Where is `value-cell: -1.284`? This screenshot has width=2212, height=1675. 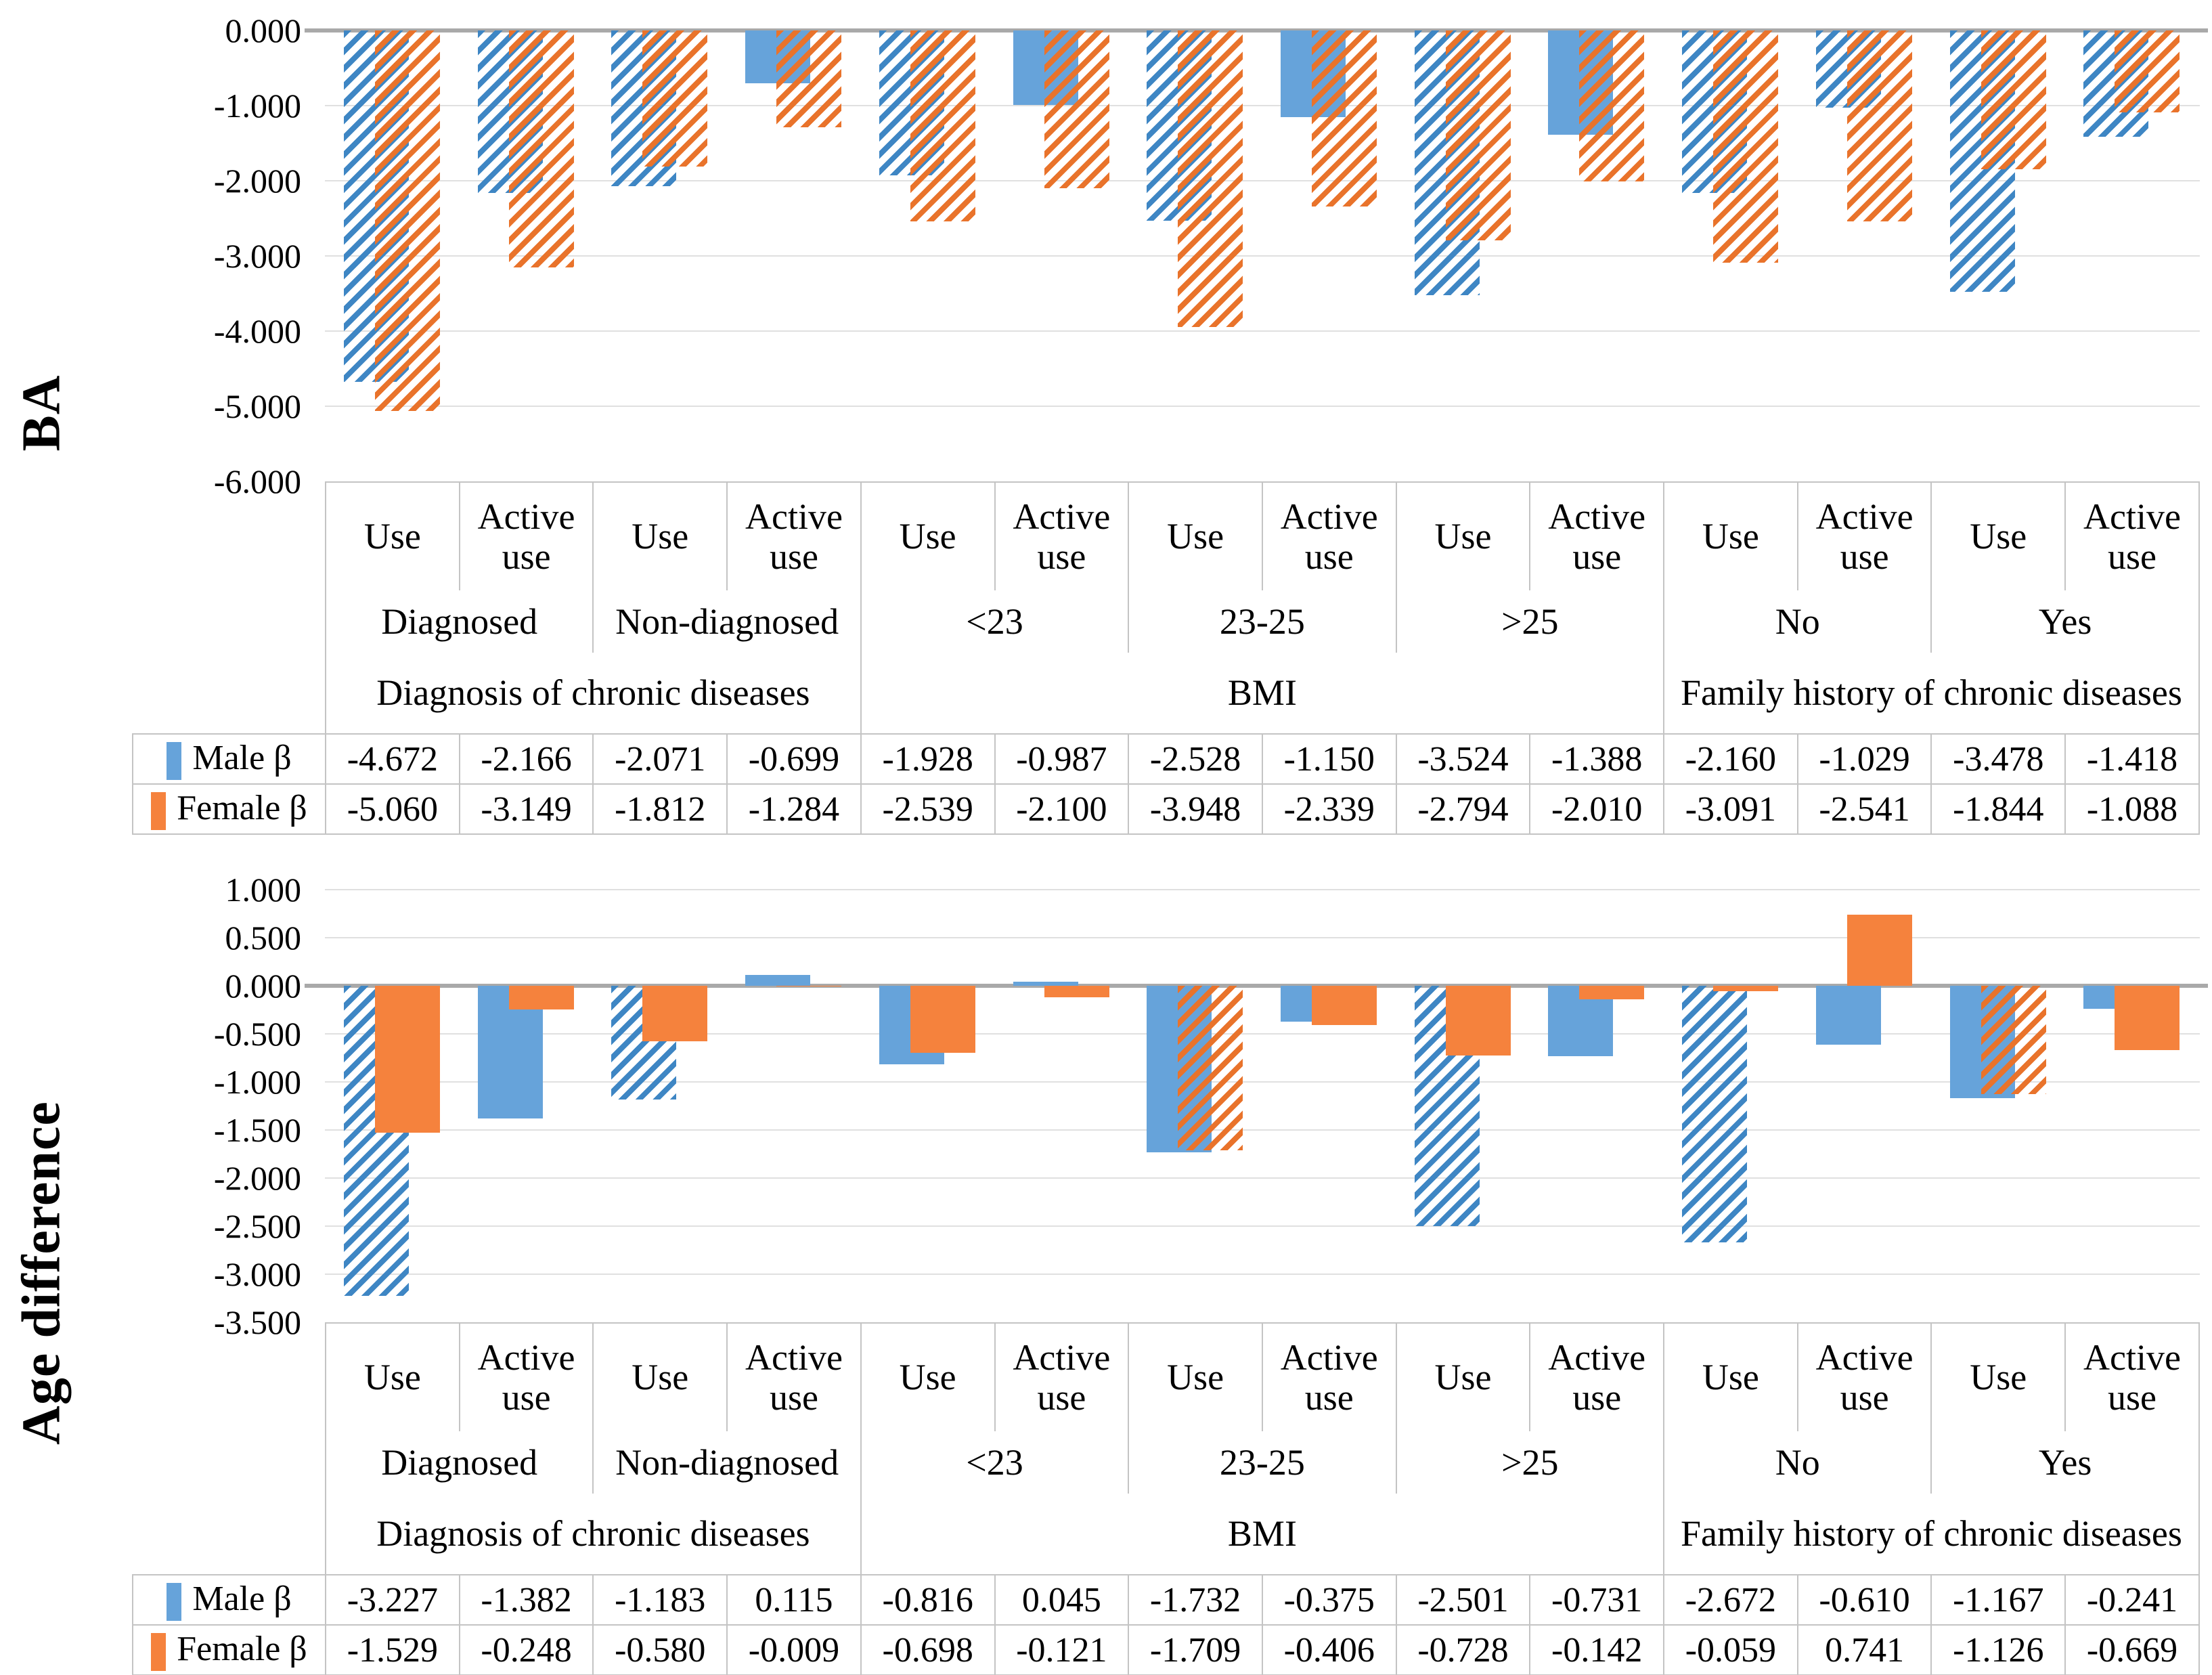 value-cell: -1.284 is located at coordinates (794, 809).